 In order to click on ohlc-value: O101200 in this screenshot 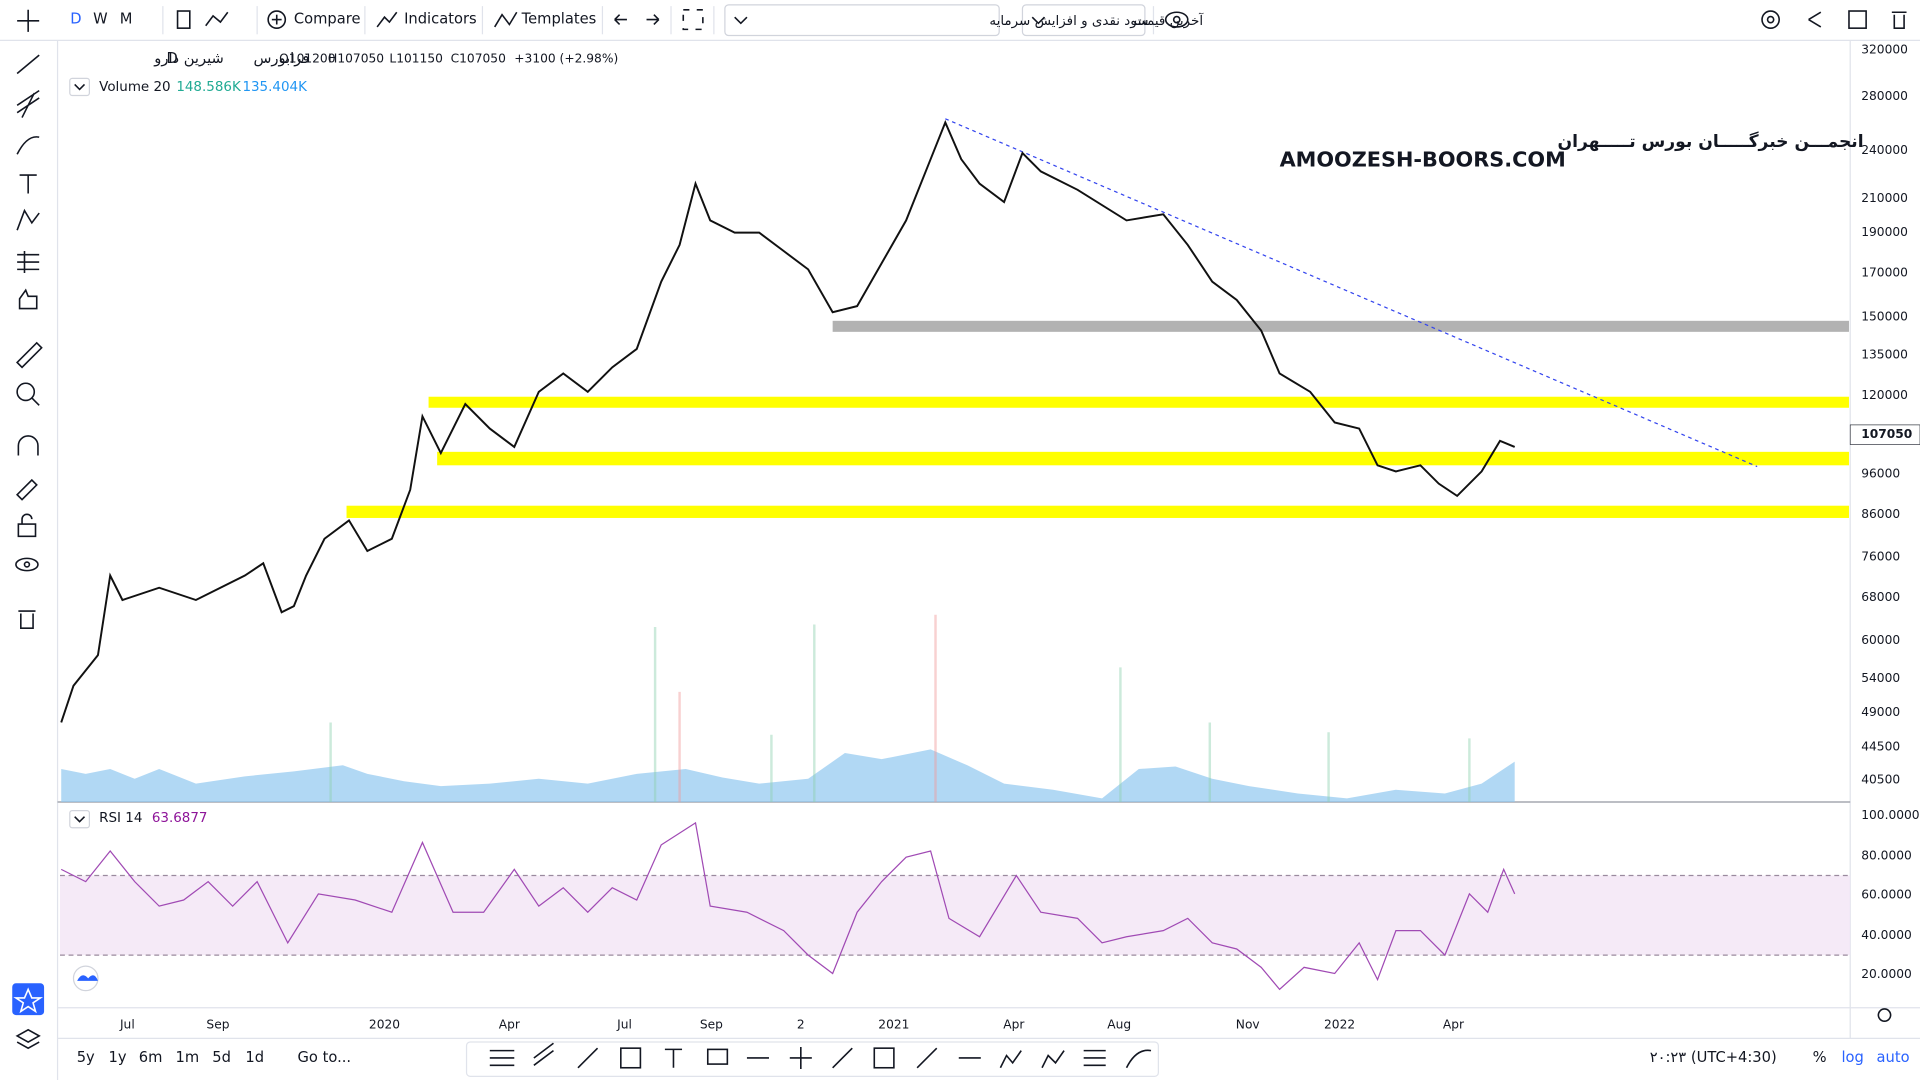, I will do `click(307, 58)`.